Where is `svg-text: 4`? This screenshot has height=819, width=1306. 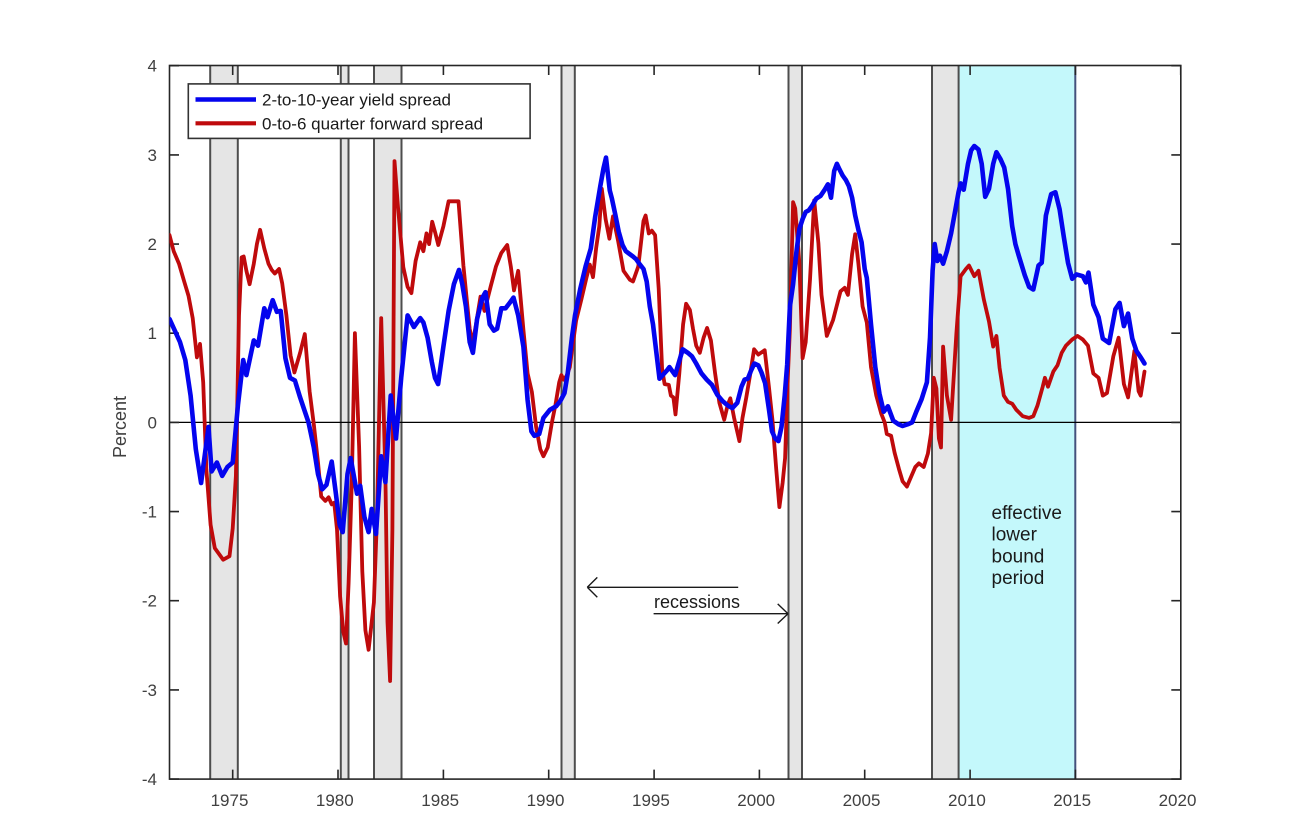
svg-text: 4 is located at coordinates (152, 66).